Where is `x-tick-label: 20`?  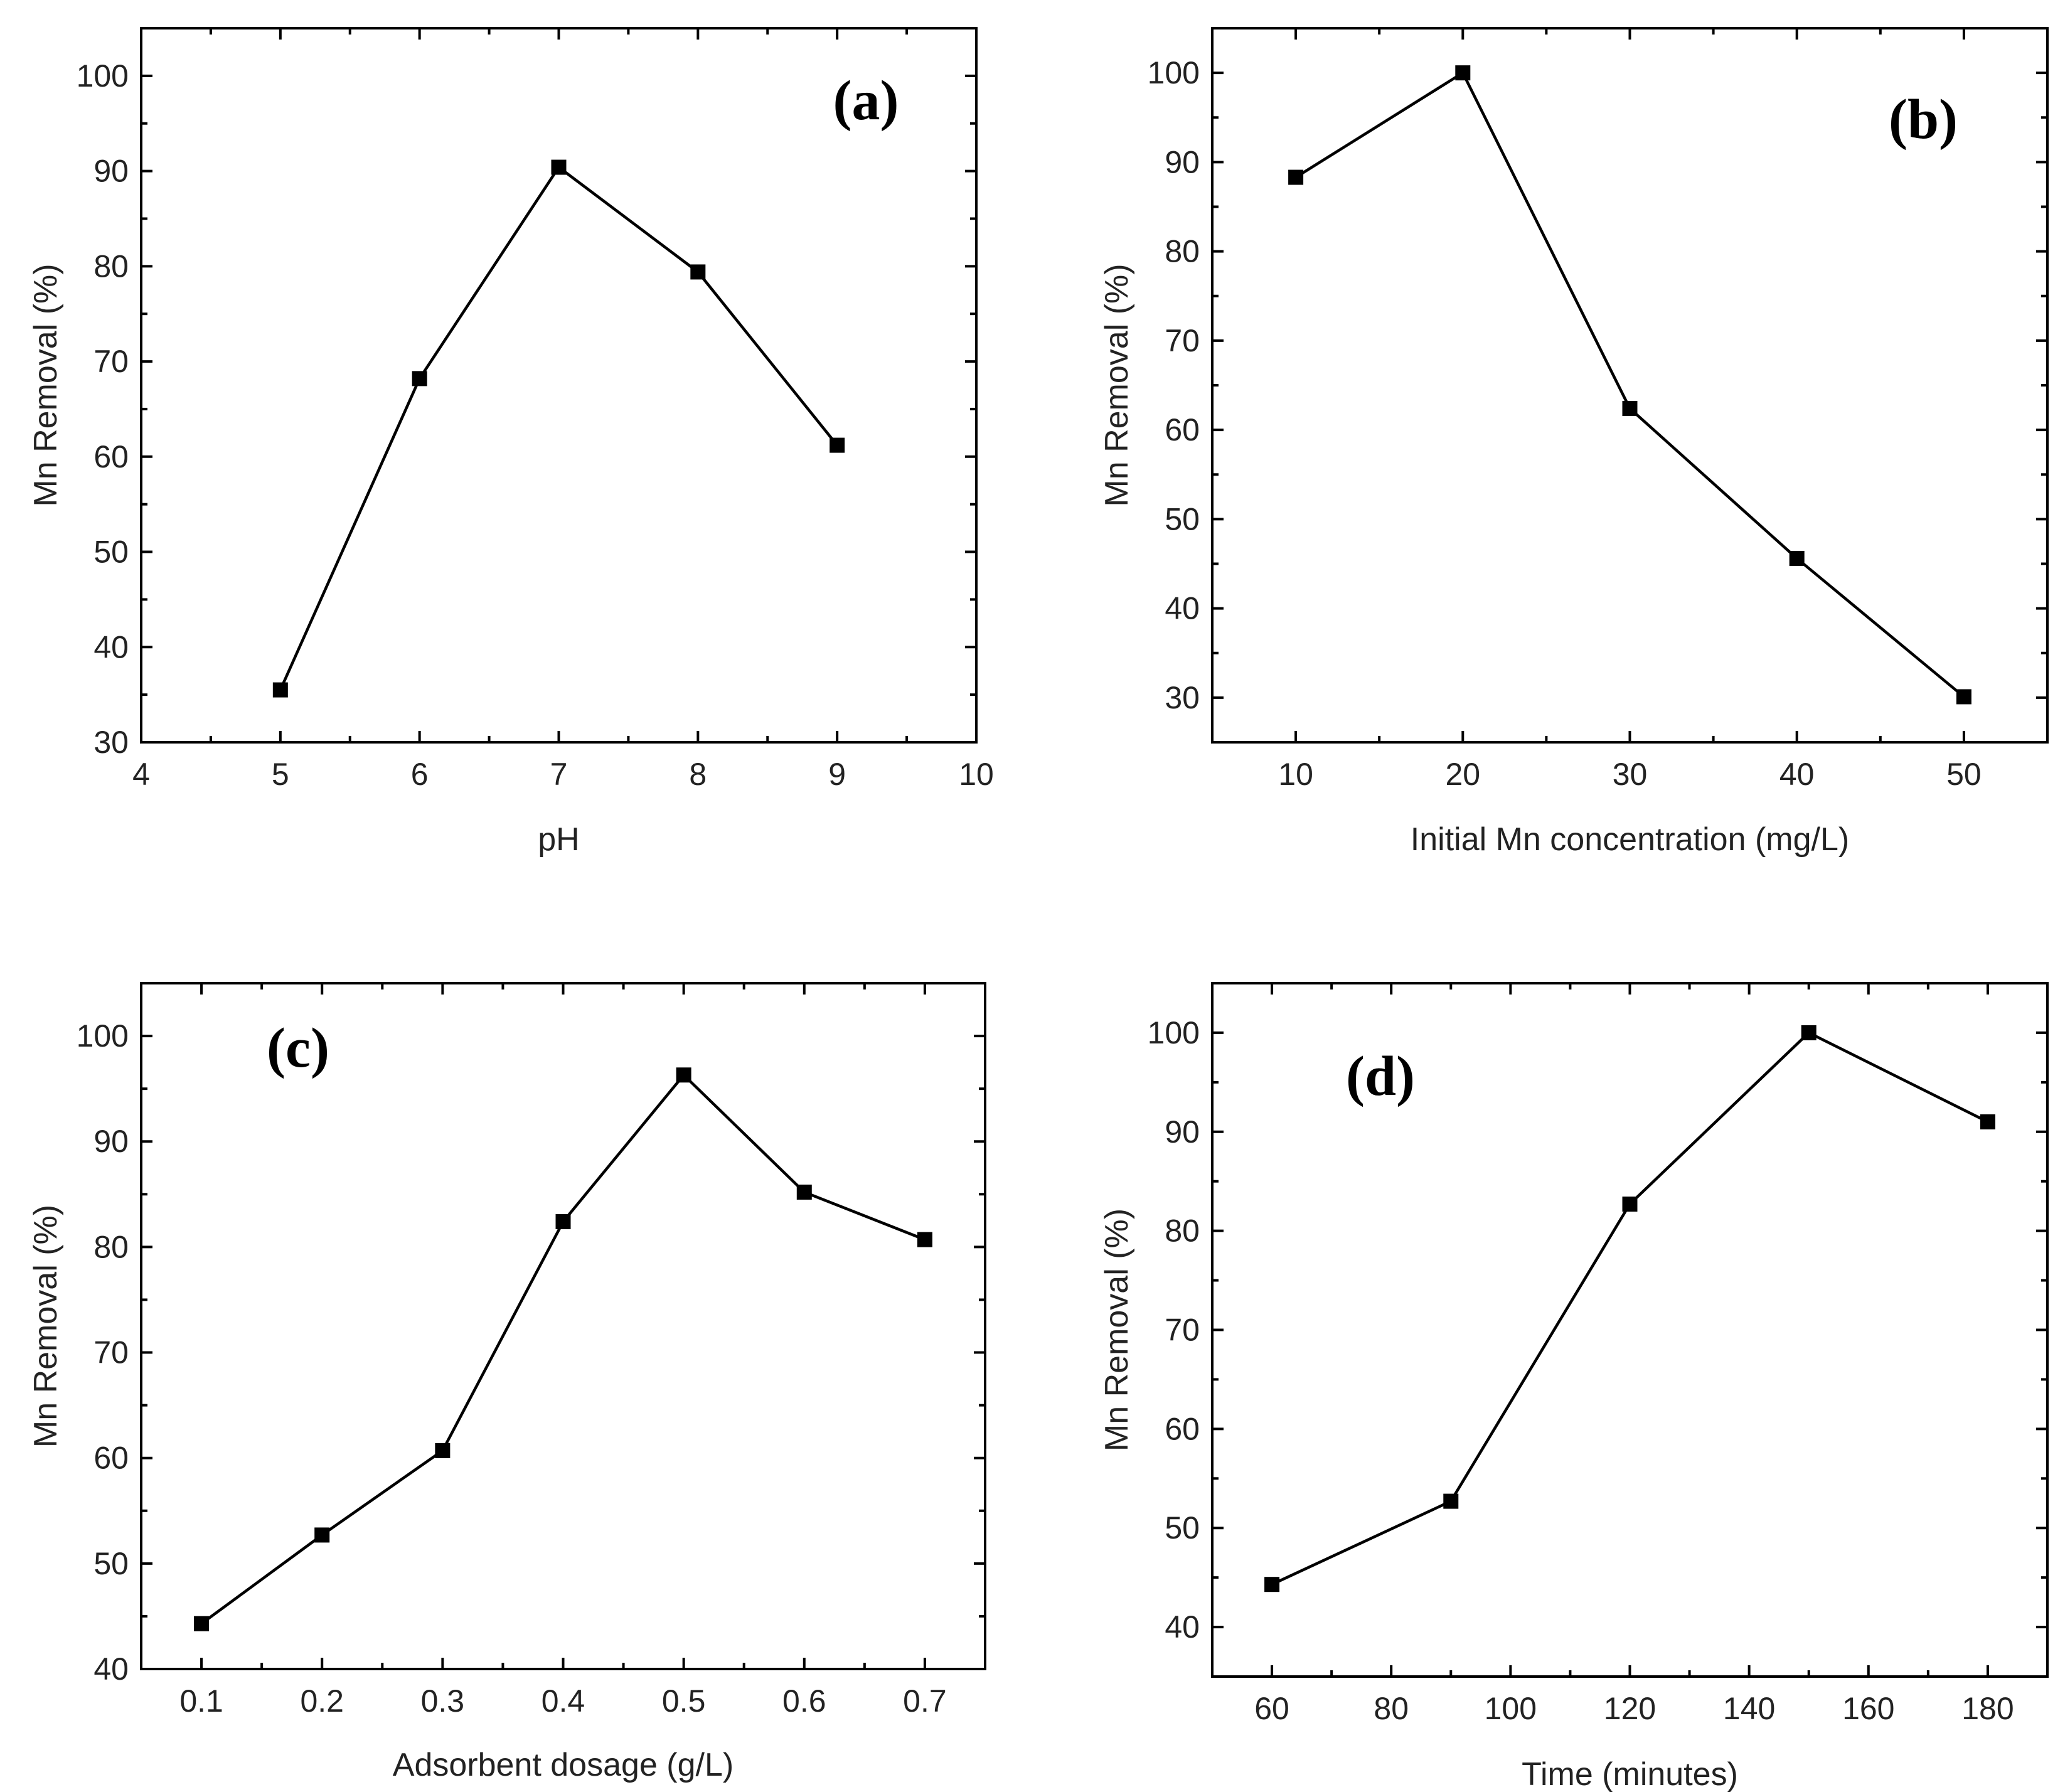 x-tick-label: 20 is located at coordinates (1462, 774).